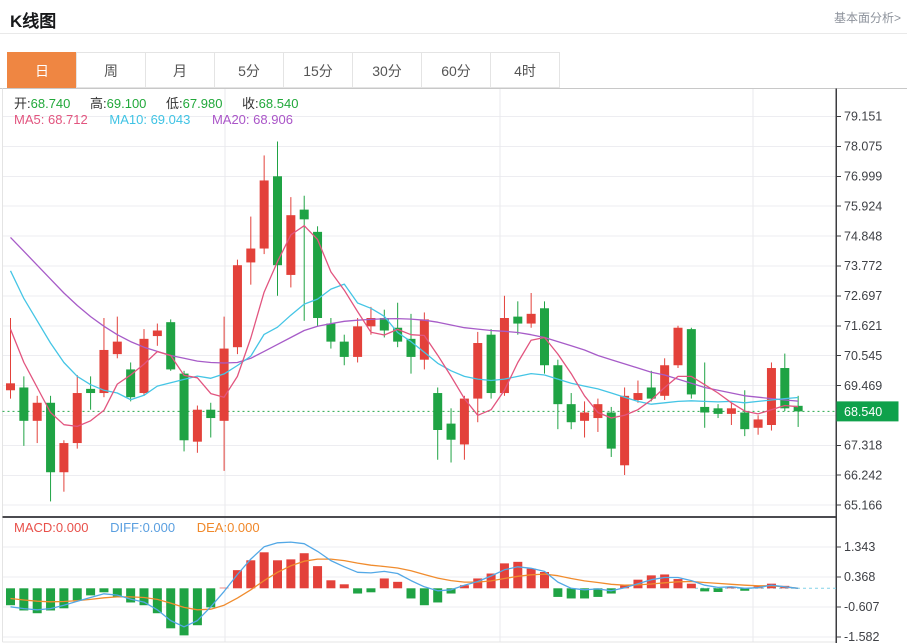 The image size is (907, 643). I want to click on price-axis-tick-label: 75.924, so click(863, 206).